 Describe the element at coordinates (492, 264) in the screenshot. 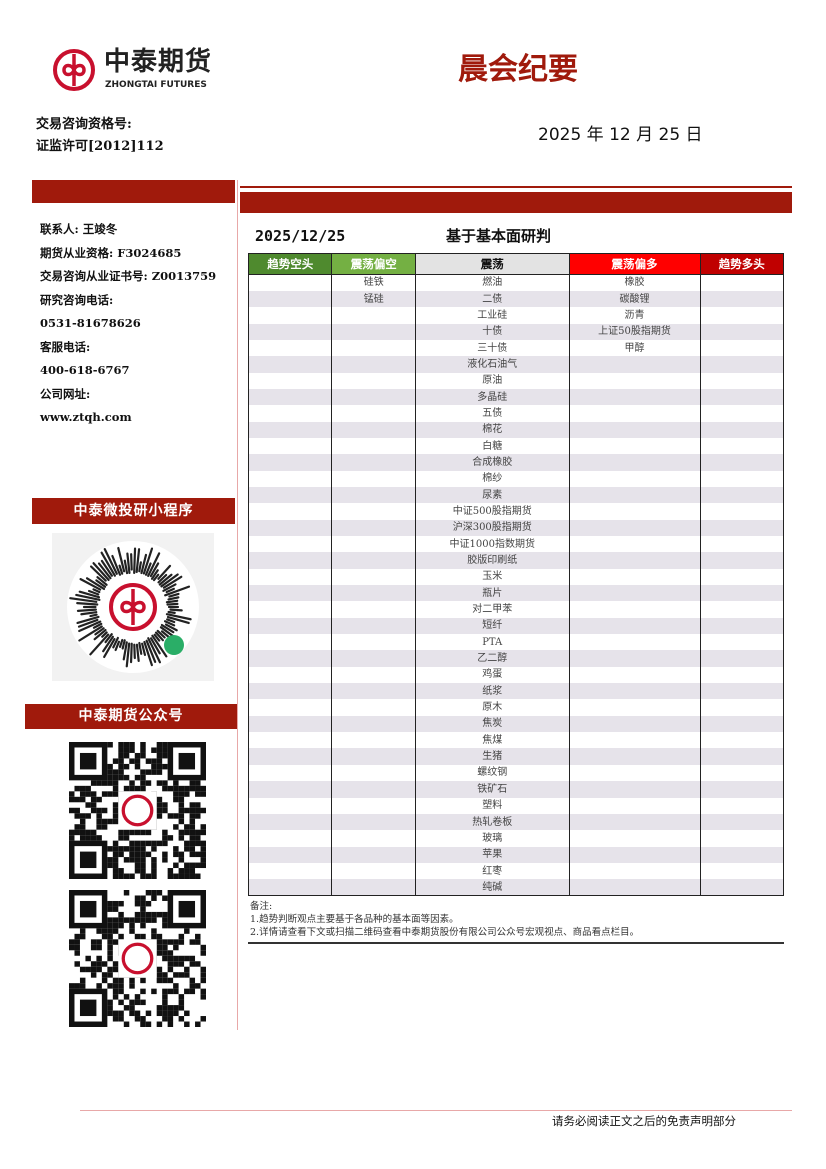

I see `col-range: 震荡` at that location.